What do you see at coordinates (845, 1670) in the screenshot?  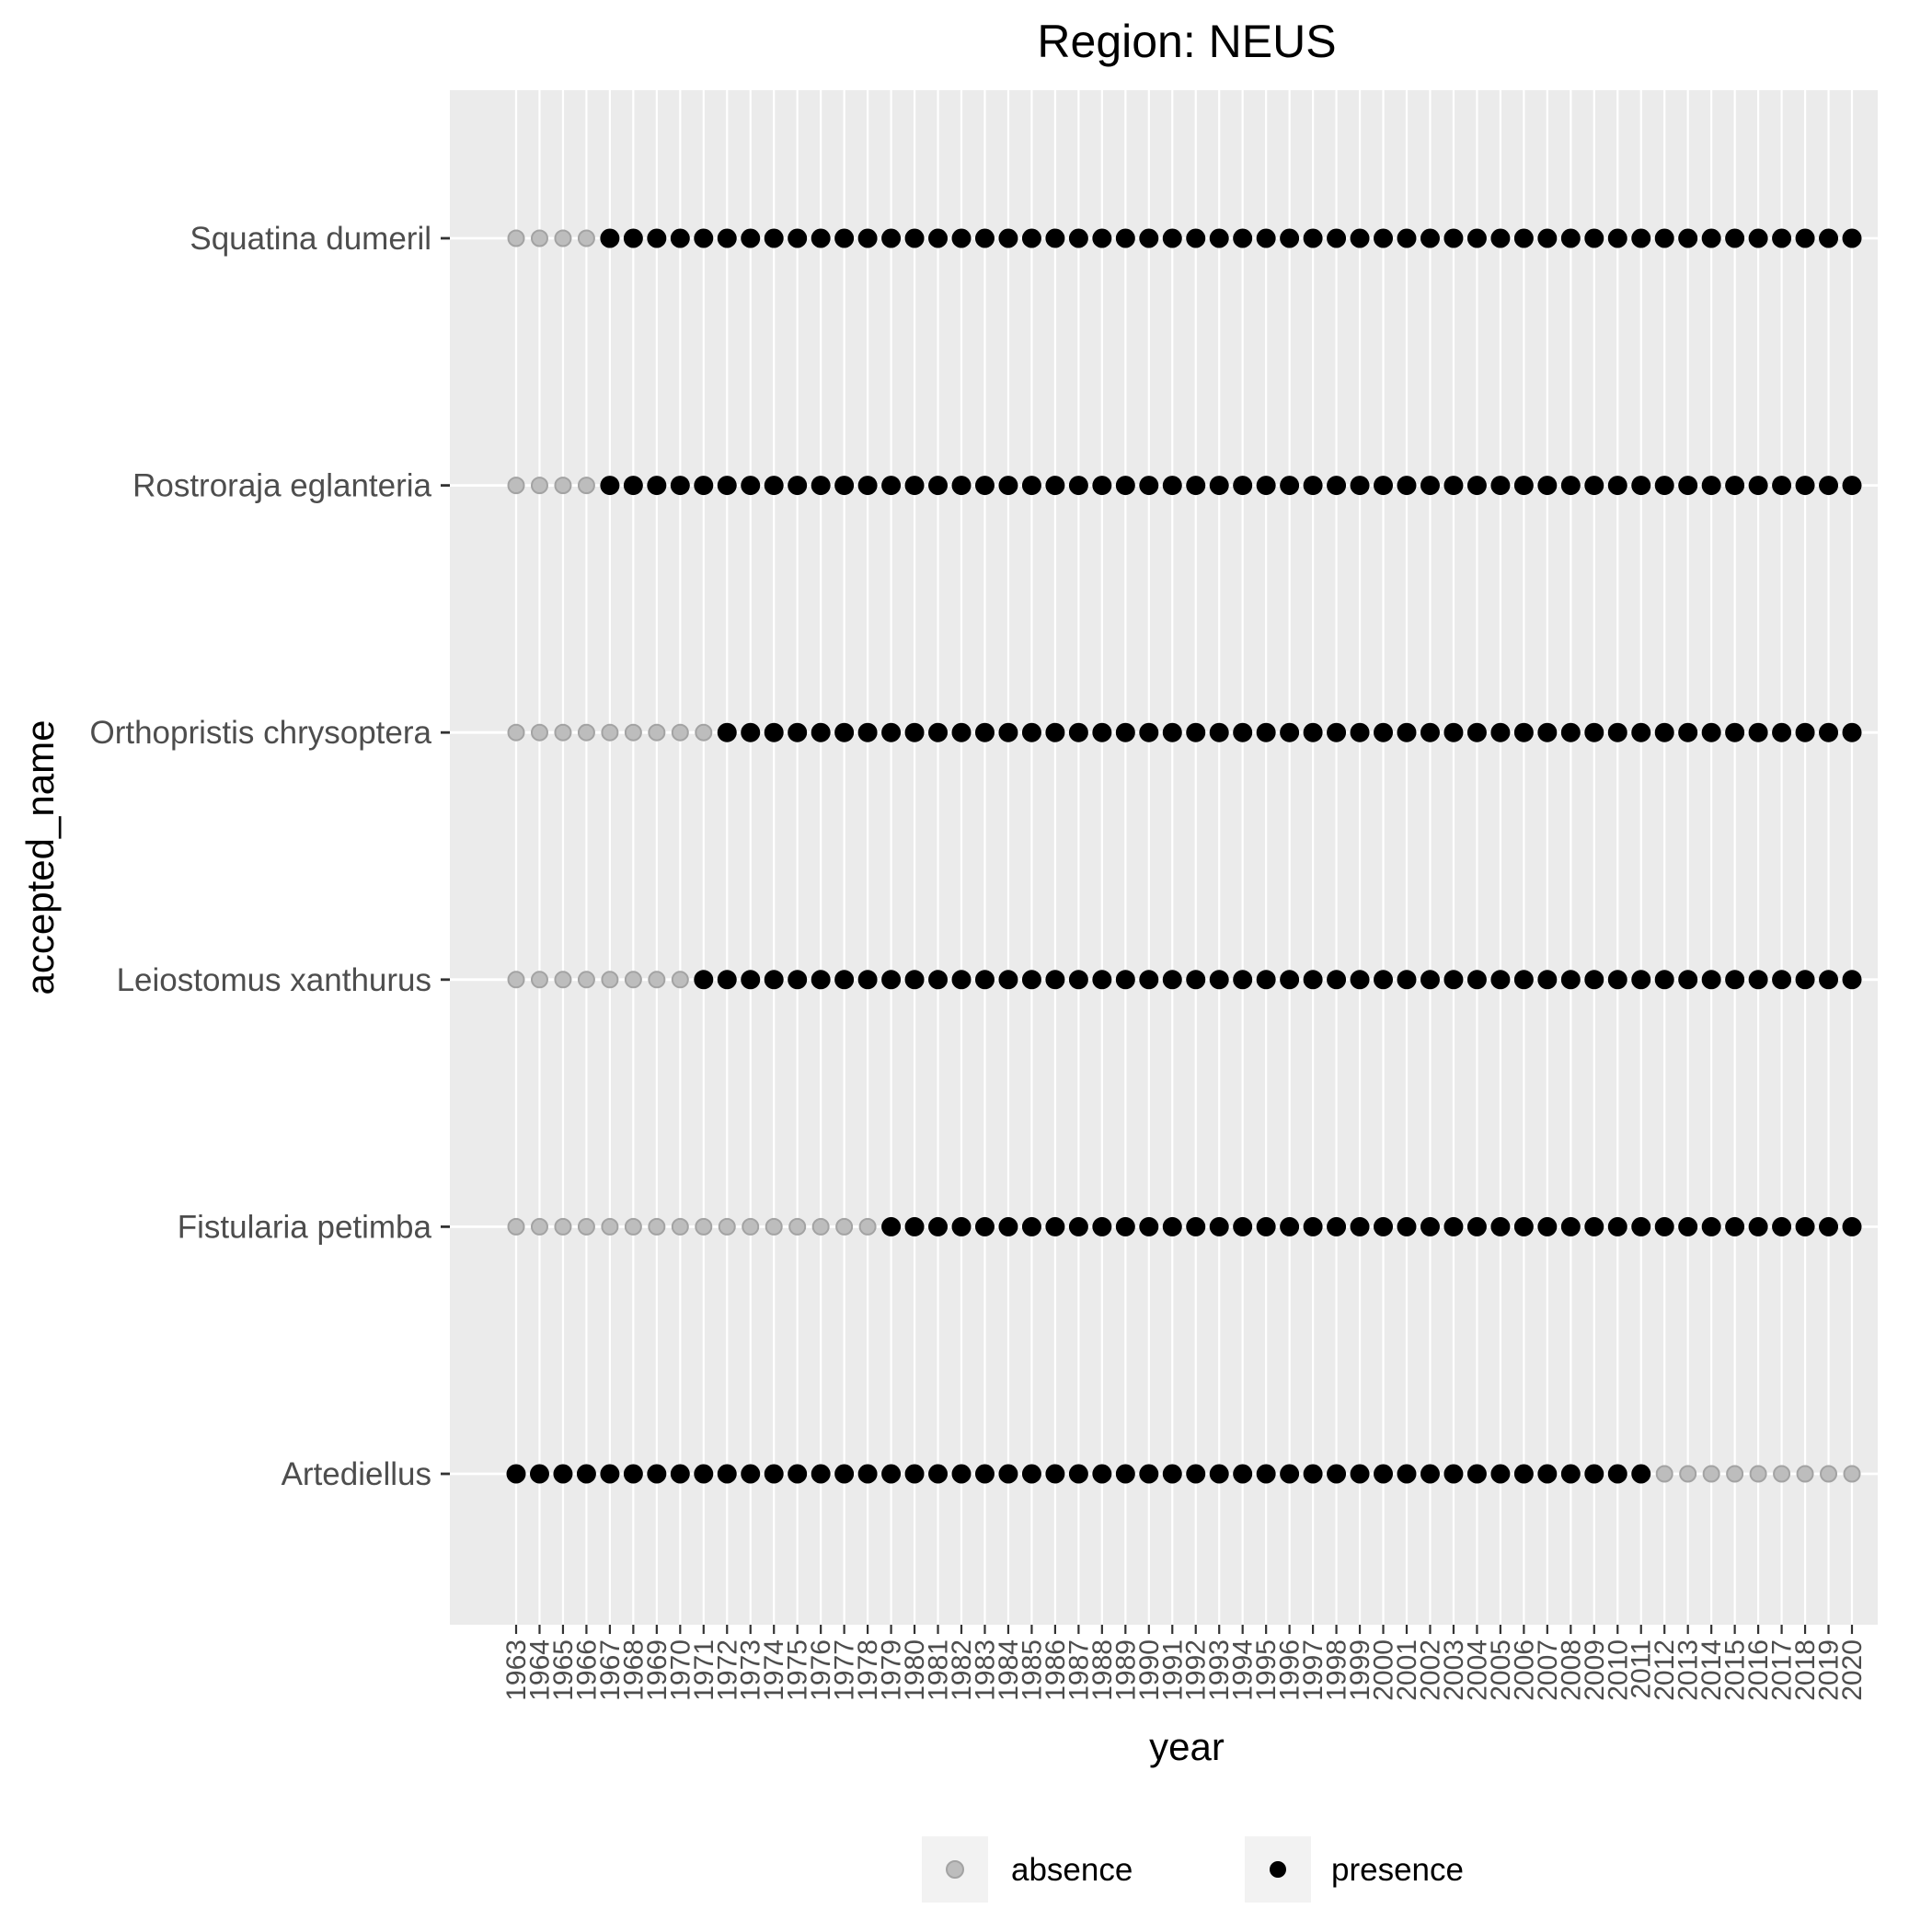 I see `x-tick-label: 1977` at bounding box center [845, 1670].